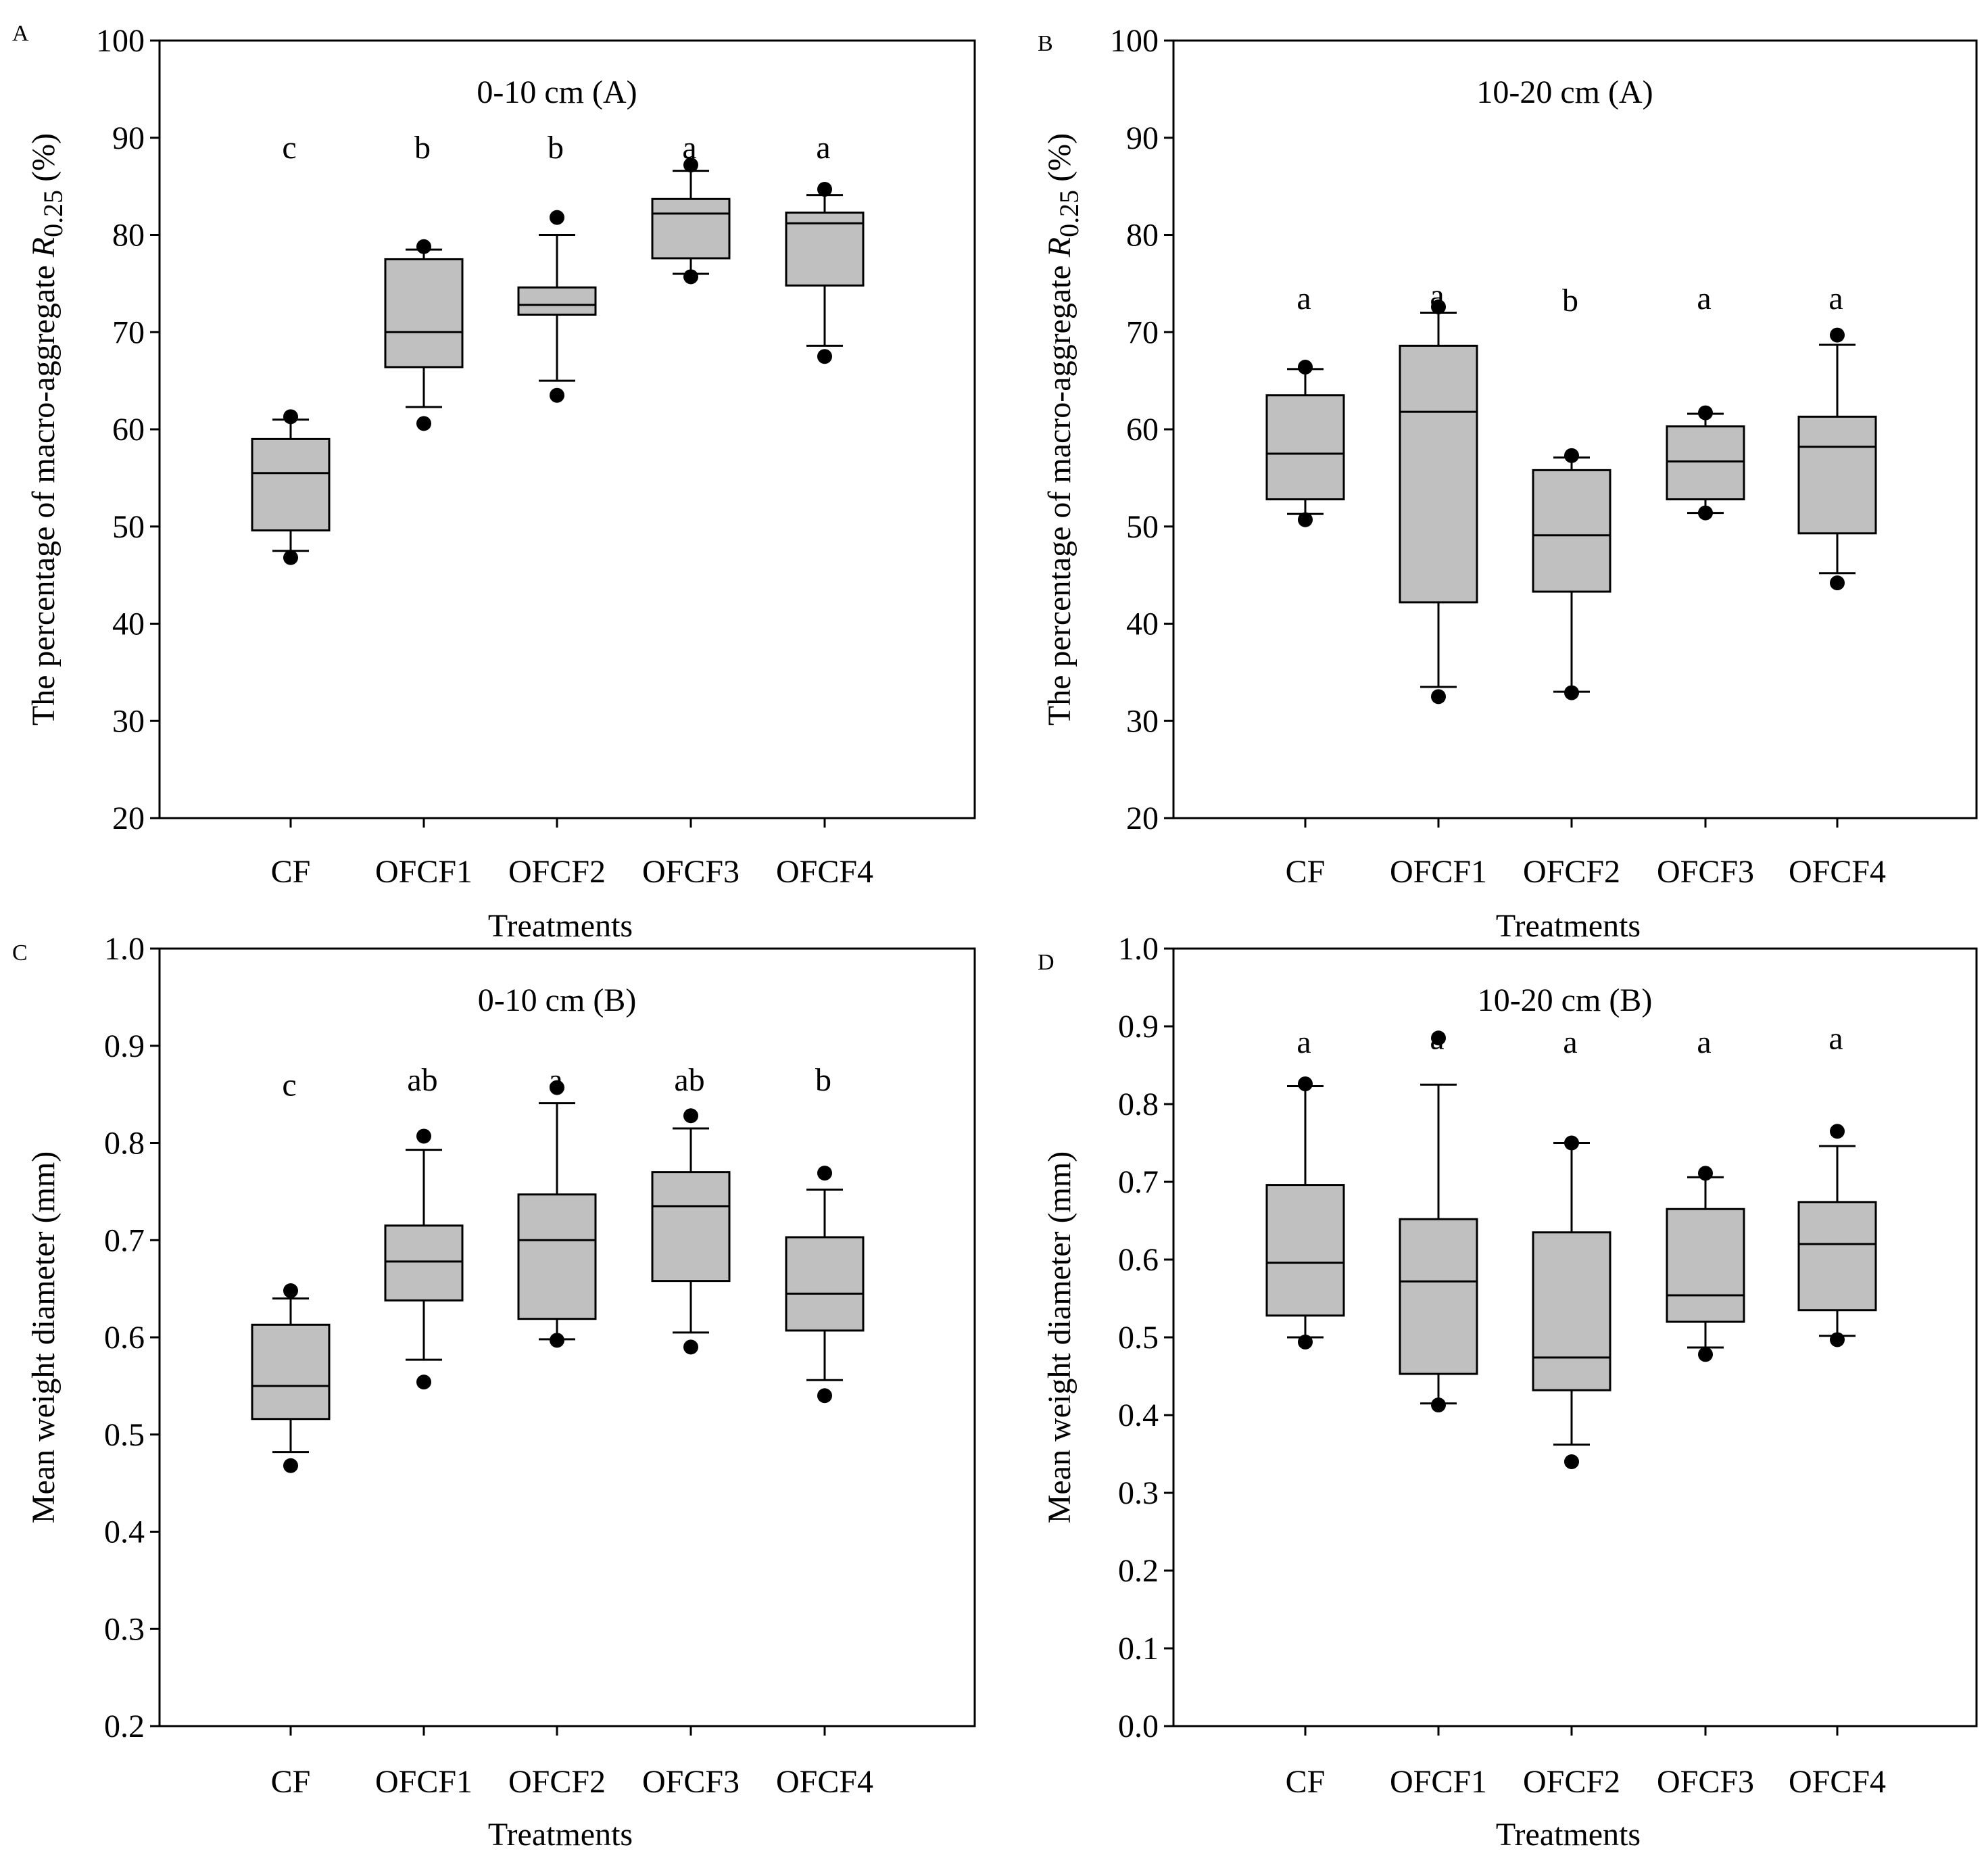  I want to click on box-ofcf3: a, so click(1705, 1193).